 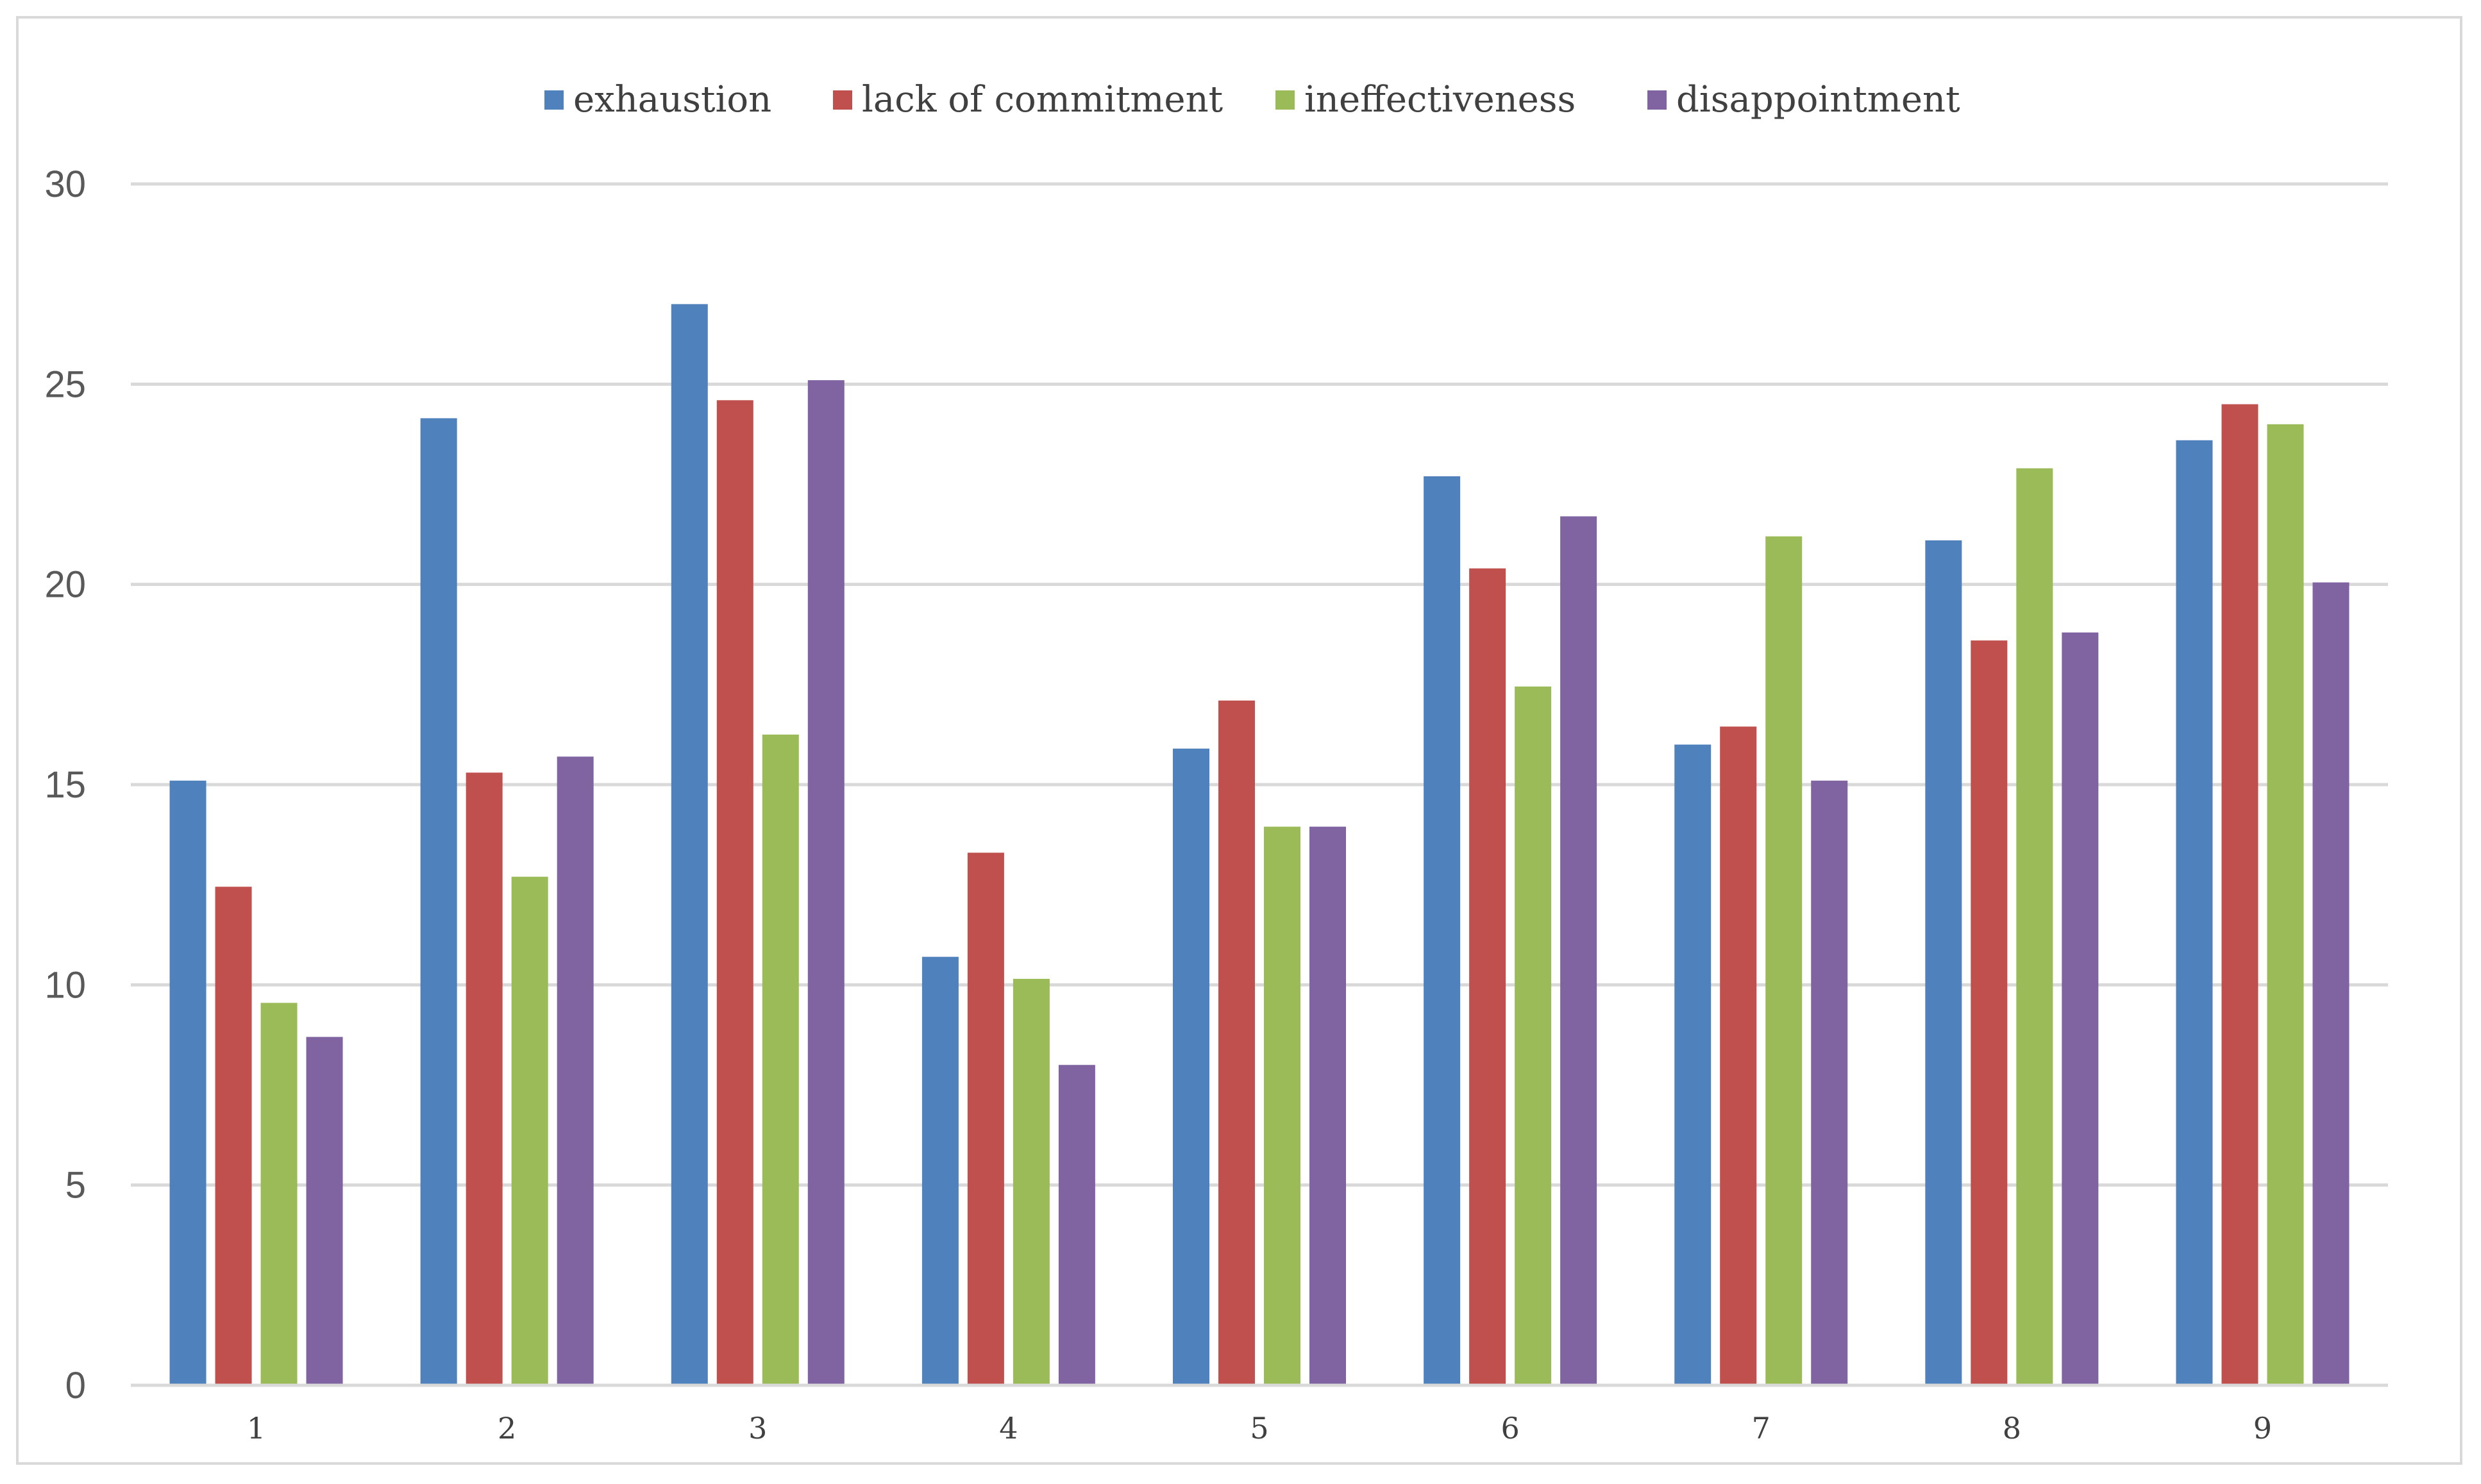 I want to click on legend-item-exhaustion: exhaustion, so click(x=657, y=100).